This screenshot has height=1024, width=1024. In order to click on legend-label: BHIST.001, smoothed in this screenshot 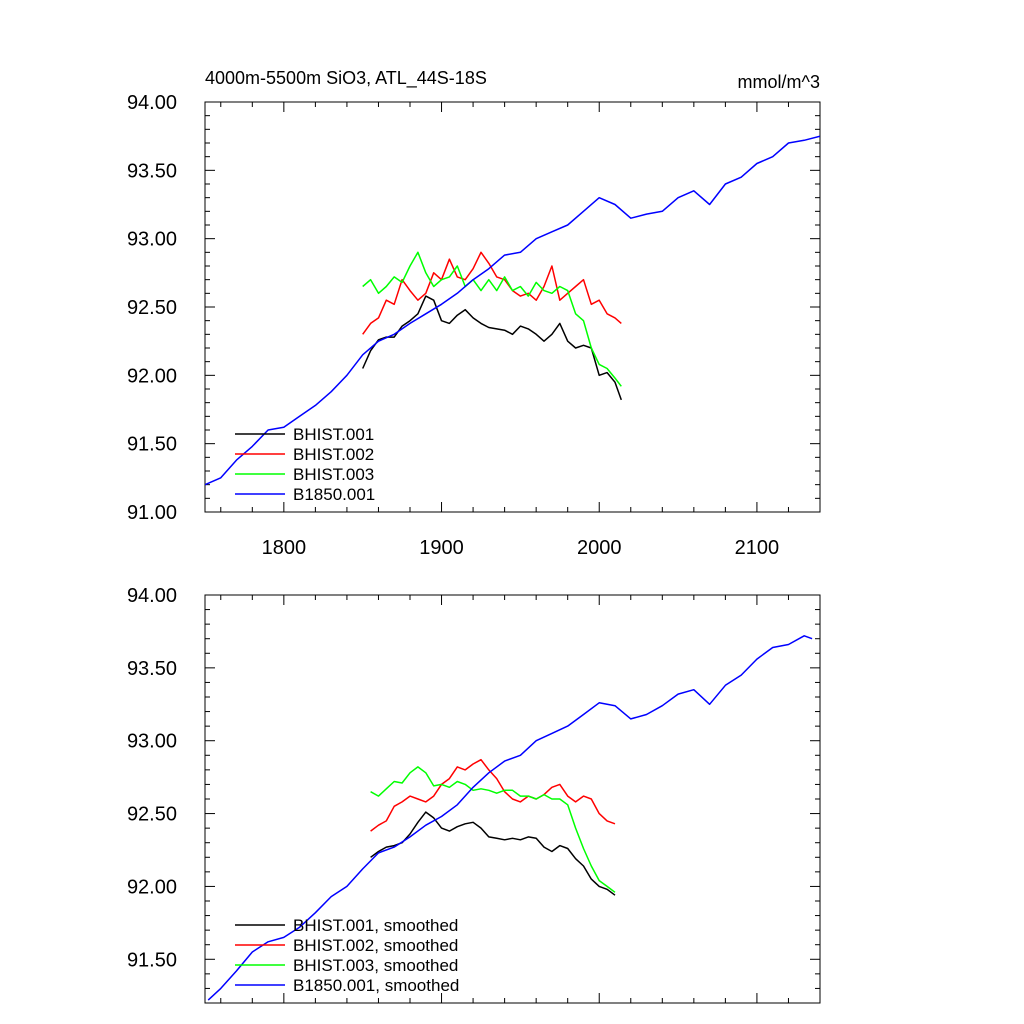, I will do `click(375, 925)`.